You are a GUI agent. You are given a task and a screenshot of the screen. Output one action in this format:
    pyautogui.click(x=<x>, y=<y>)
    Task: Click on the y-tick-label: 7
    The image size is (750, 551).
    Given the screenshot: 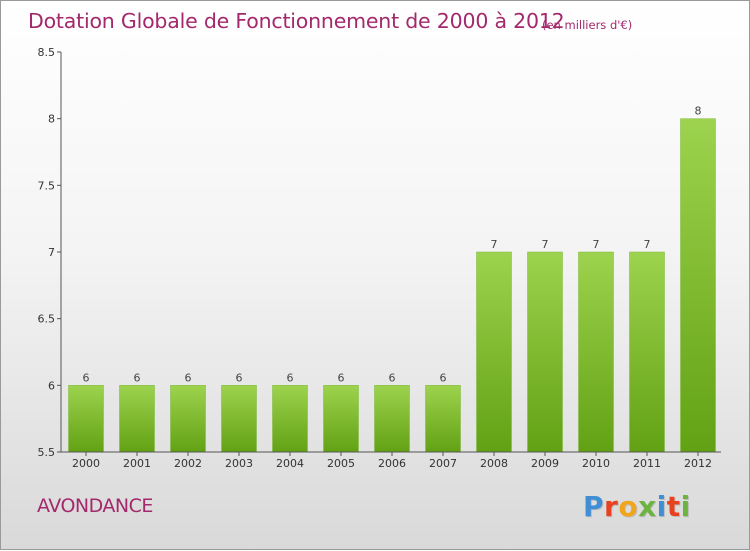 What is the action you would take?
    pyautogui.click(x=51, y=252)
    